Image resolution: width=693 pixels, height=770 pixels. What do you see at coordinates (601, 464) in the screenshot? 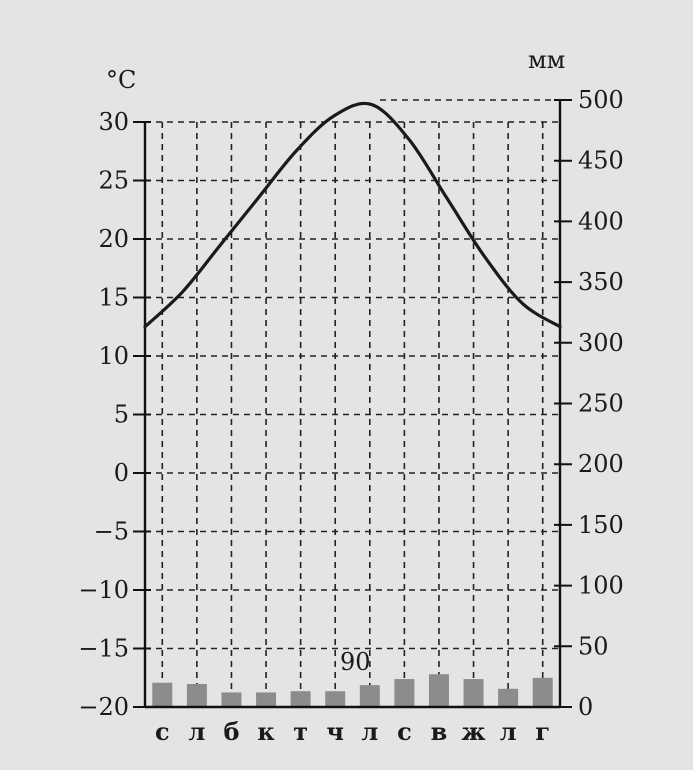
I see `precipitation-tick-label: 200` at bounding box center [601, 464].